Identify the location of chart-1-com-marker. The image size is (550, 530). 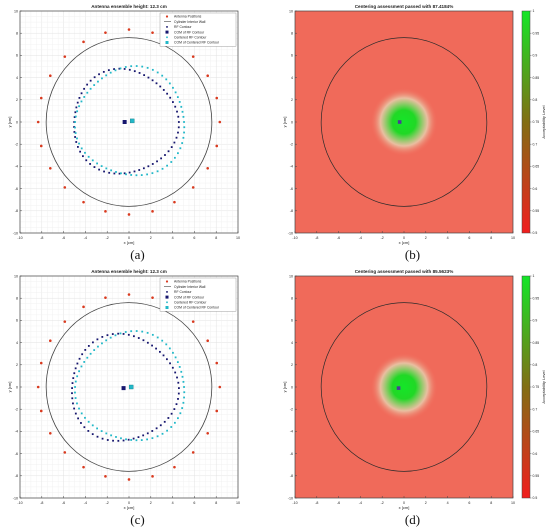
(399, 122).